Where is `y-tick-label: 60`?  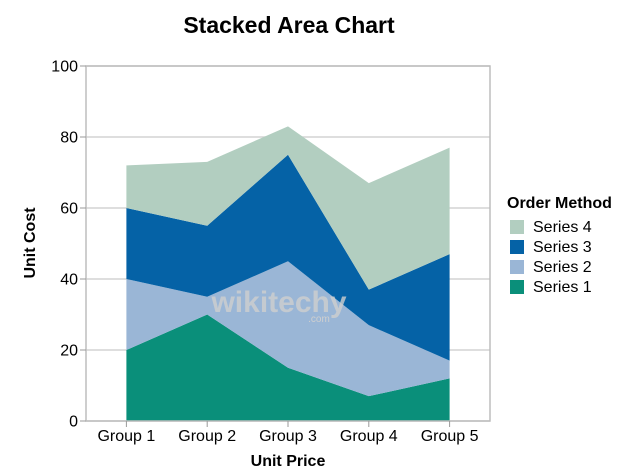
y-tick-label: 60 is located at coordinates (69, 209).